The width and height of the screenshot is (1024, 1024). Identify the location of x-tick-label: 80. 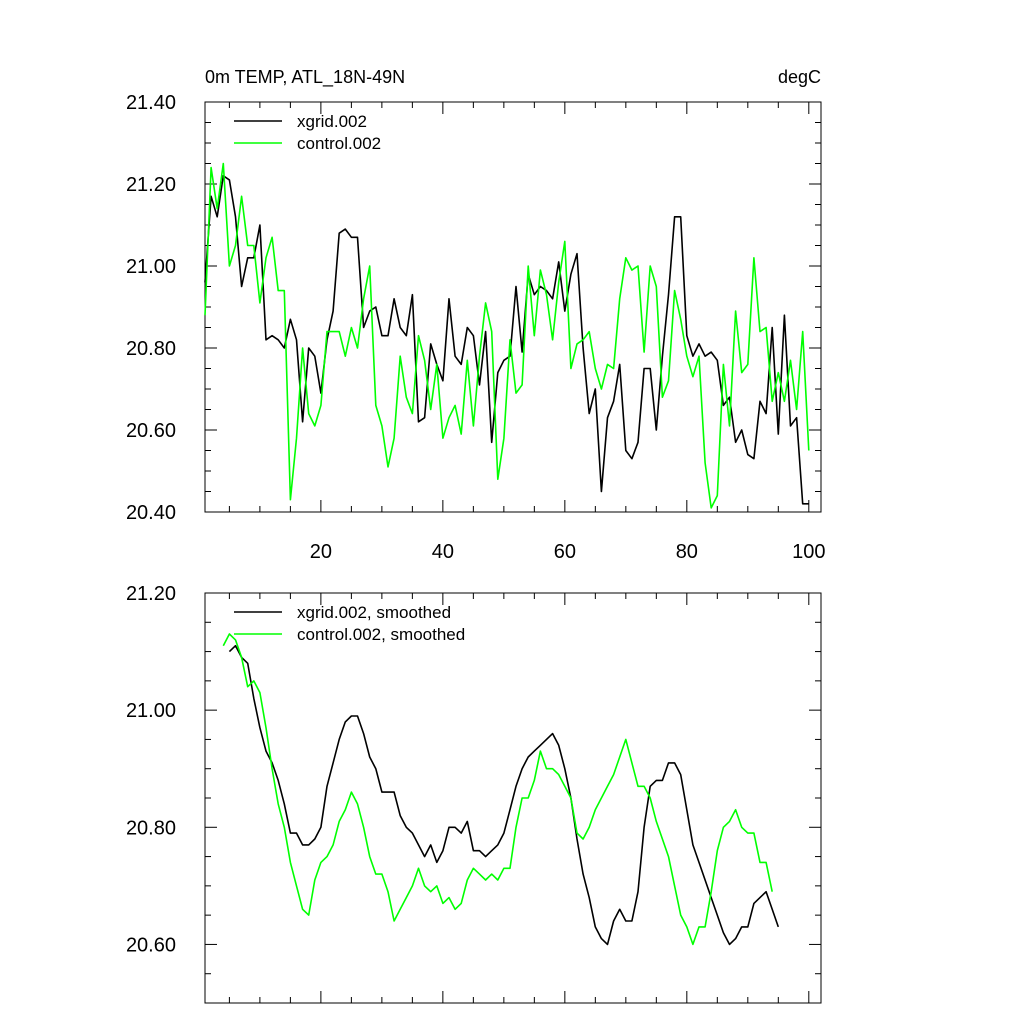
(687, 552).